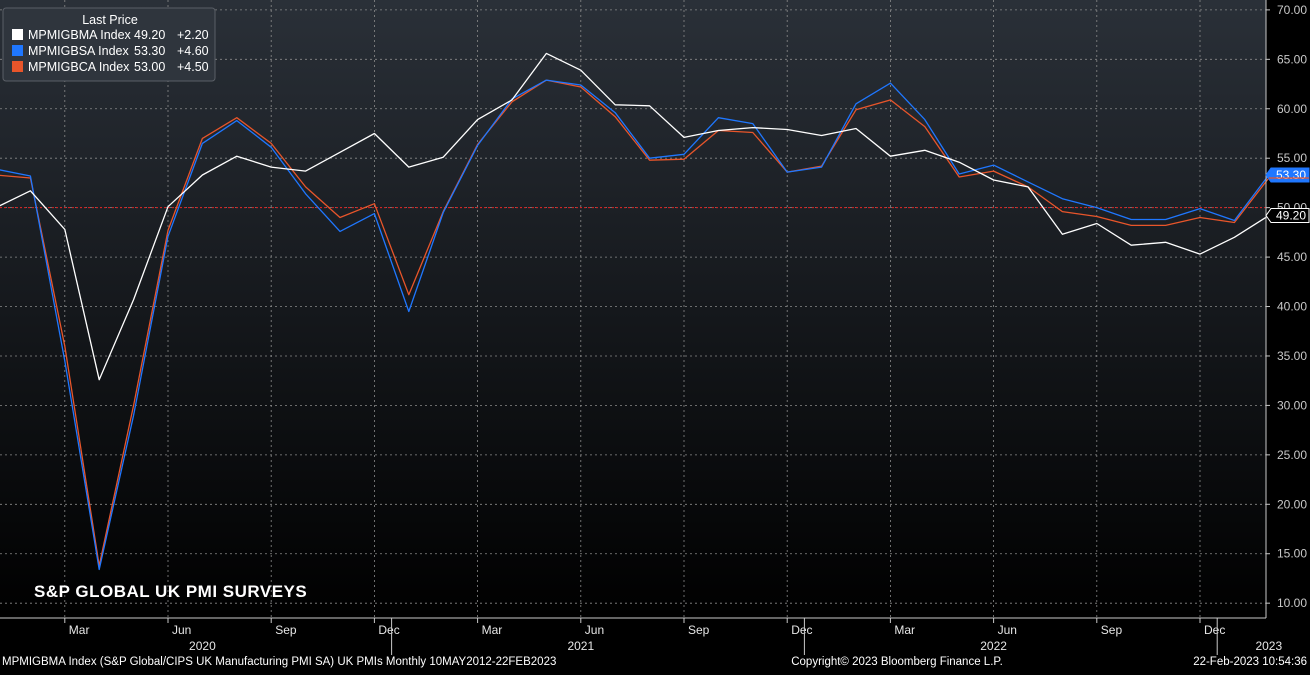 Image resolution: width=1310 pixels, height=675 pixels. Describe the element at coordinates (1292, 158) in the screenshot. I see `y-tick-label: 55.00` at that location.